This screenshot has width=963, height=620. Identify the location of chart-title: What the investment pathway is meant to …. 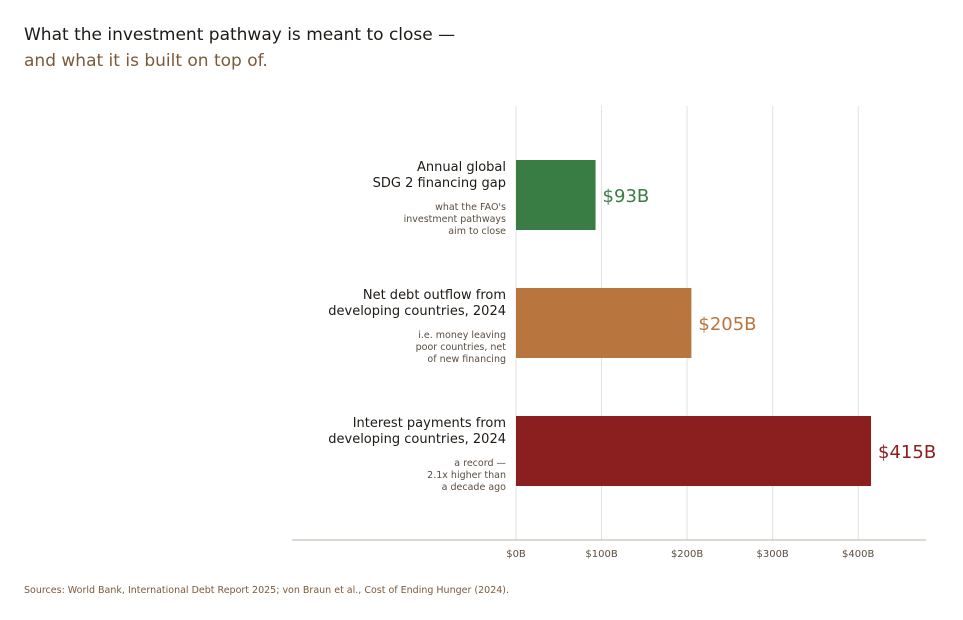
(239, 48).